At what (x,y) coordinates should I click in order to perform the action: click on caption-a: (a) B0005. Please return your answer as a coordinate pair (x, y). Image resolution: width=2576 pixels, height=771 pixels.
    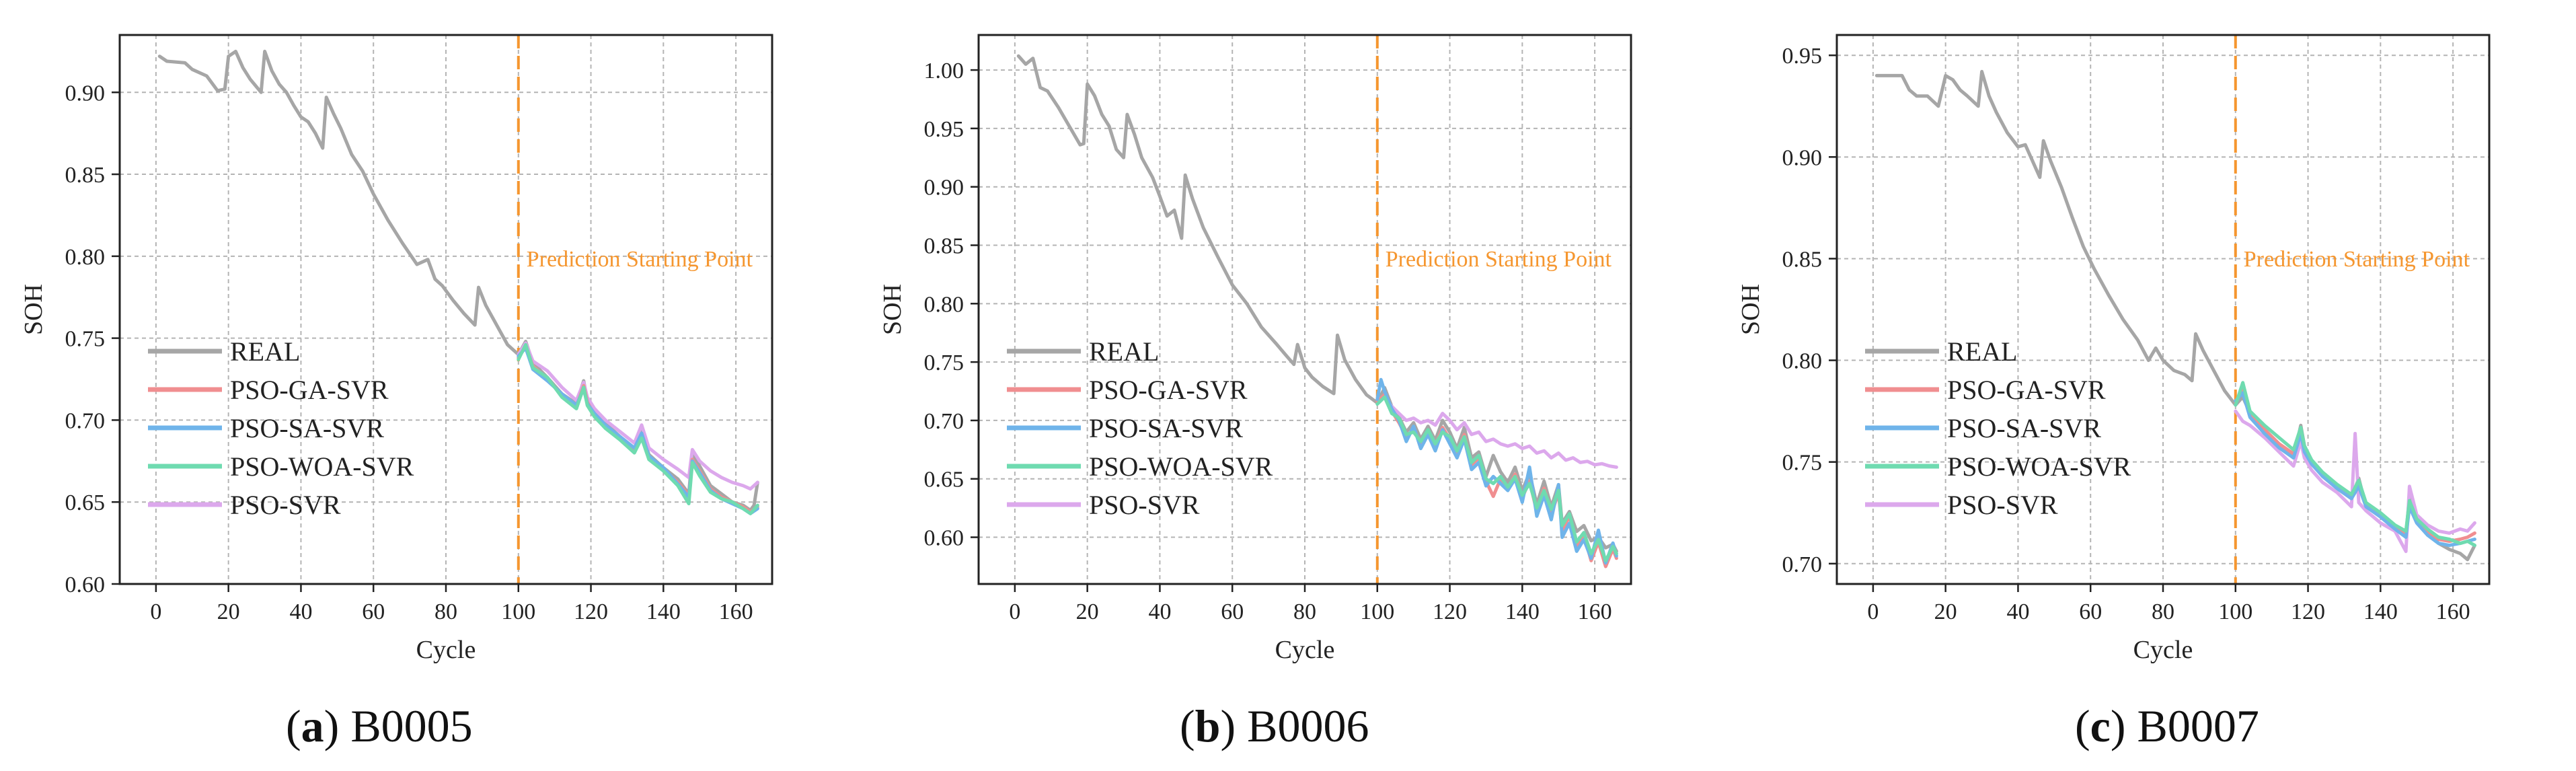
    Looking at the image, I should click on (379, 726).